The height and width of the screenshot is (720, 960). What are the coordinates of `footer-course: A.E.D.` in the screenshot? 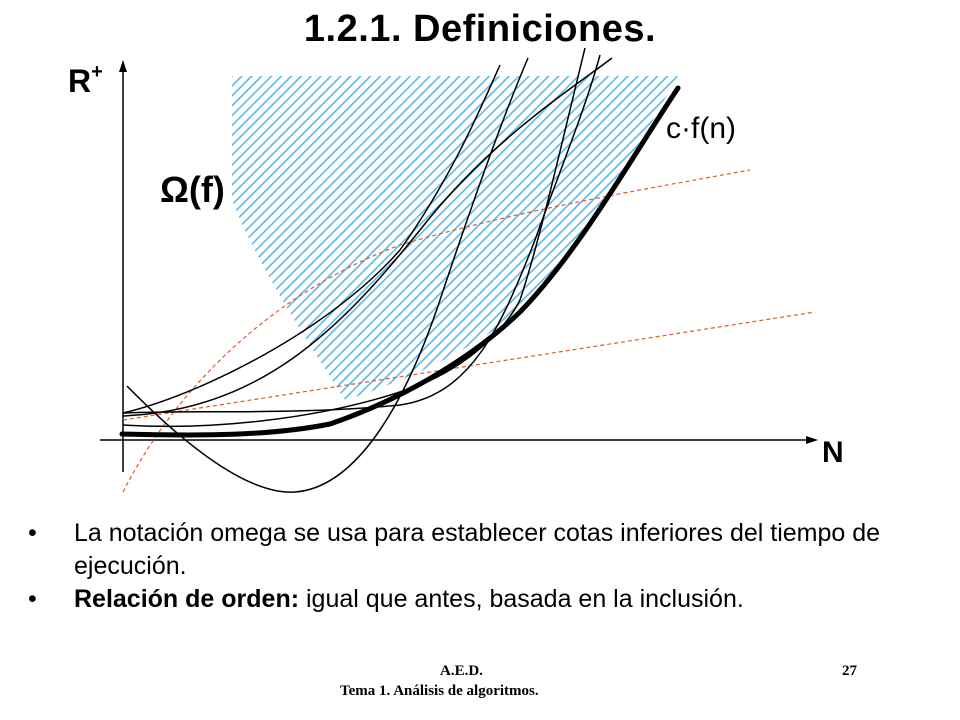 It's located at (461, 671).